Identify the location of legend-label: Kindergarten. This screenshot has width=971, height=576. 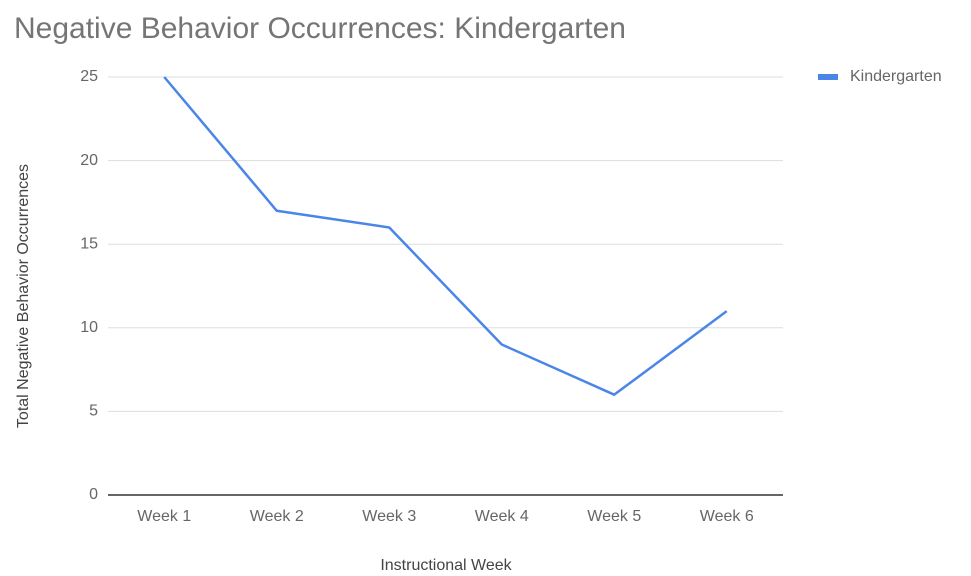
(896, 76).